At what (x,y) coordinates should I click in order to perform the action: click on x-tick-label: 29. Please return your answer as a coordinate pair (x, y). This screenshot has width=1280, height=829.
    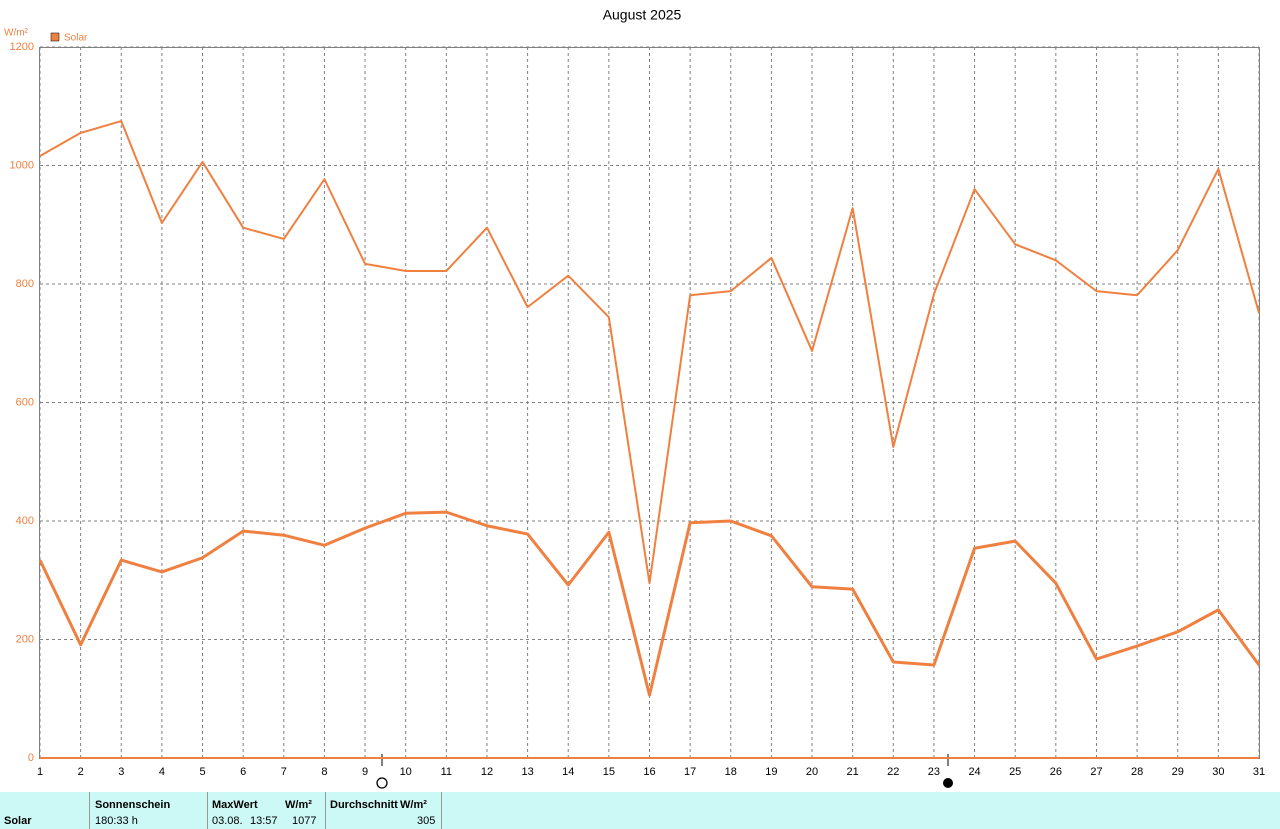
    Looking at the image, I should click on (1178, 772).